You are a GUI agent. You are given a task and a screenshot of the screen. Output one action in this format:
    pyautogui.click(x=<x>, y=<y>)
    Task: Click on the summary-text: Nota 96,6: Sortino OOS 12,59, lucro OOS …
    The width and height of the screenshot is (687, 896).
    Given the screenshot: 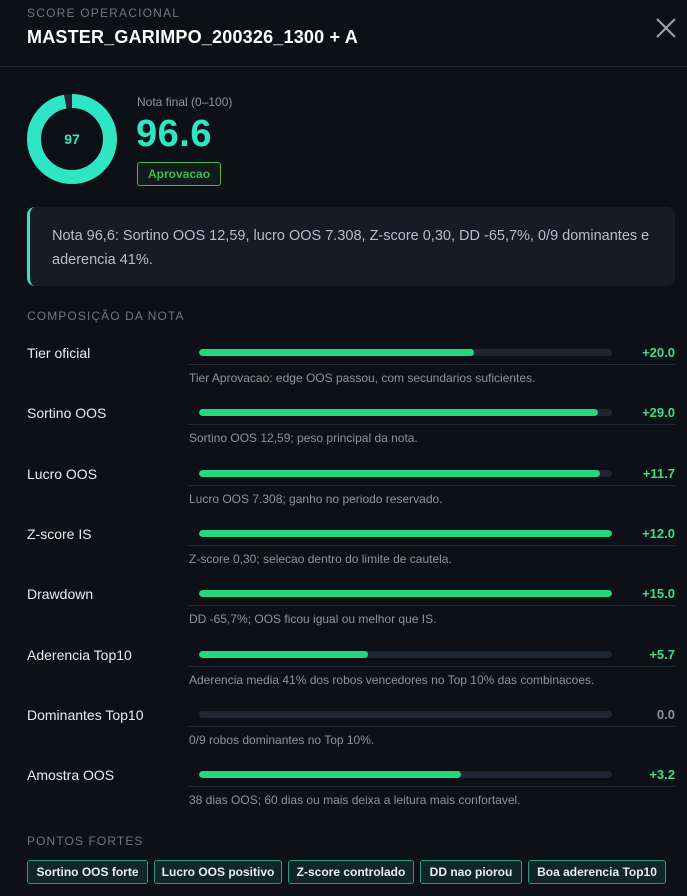 What is the action you would take?
    pyautogui.click(x=351, y=248)
    